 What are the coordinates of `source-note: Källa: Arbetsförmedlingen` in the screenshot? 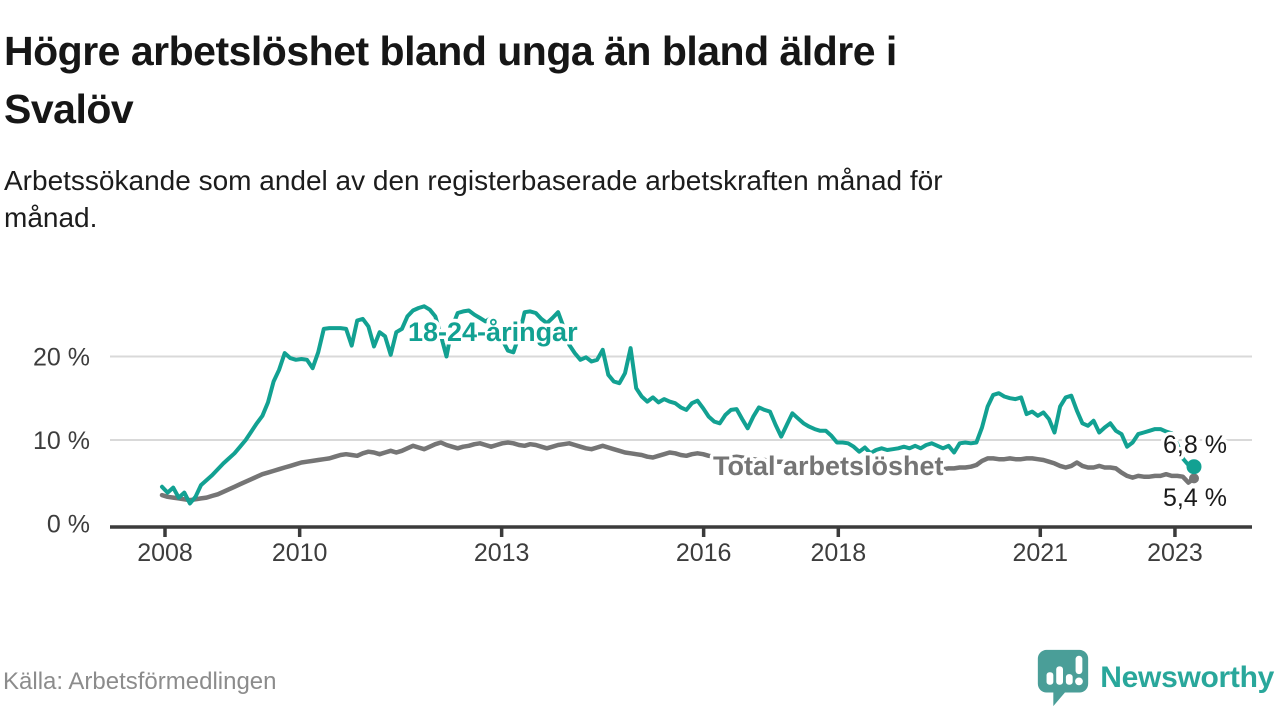 It's located at (140, 681).